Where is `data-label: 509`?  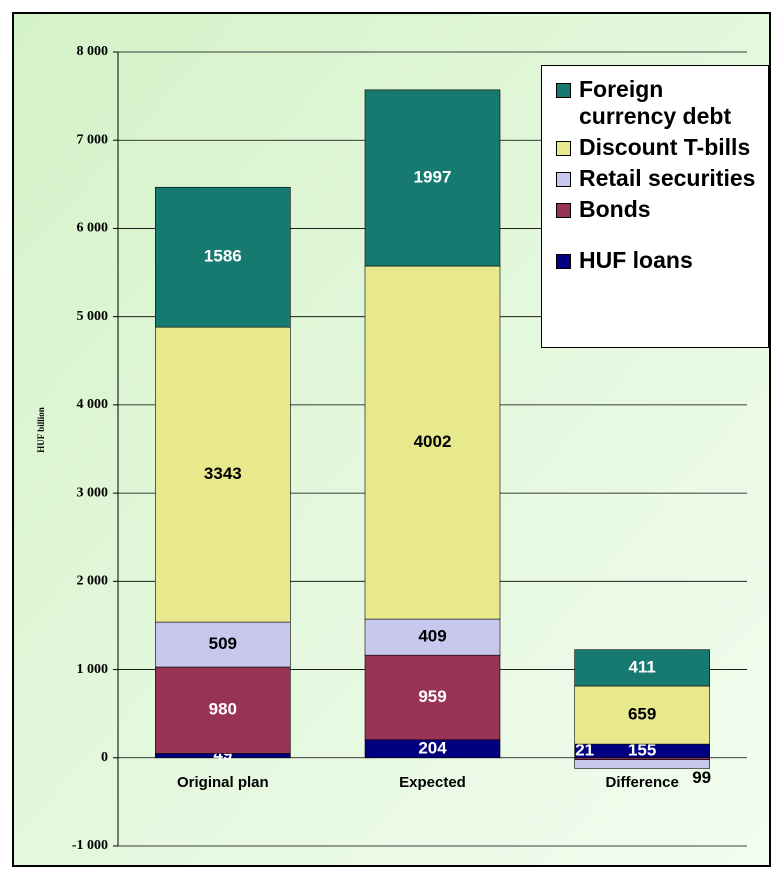 data-label: 509 is located at coordinates (223, 643).